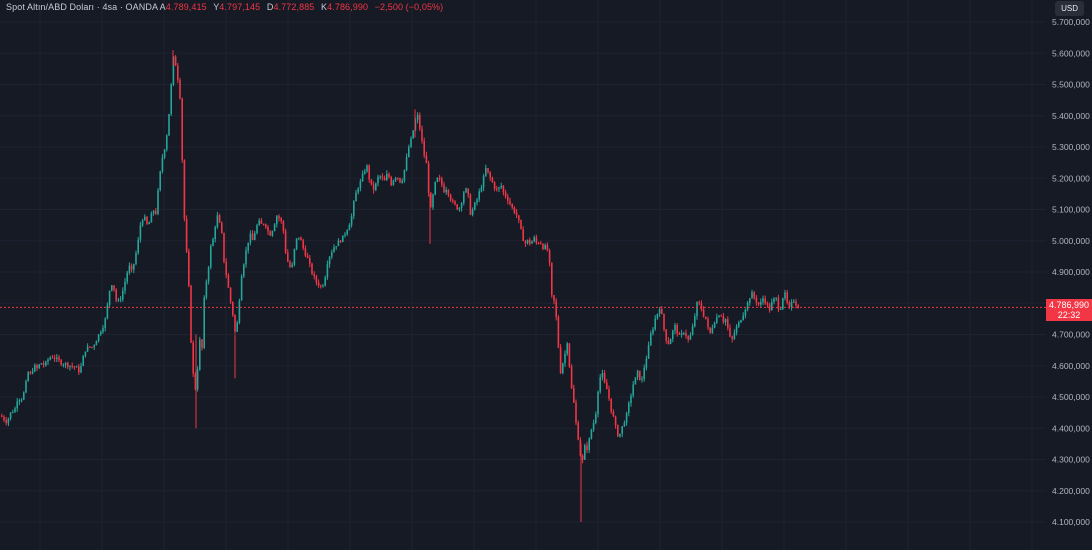 The image size is (1092, 550). Describe the element at coordinates (1071, 491) in the screenshot. I see `y-tick-label: 4.200,000` at that location.